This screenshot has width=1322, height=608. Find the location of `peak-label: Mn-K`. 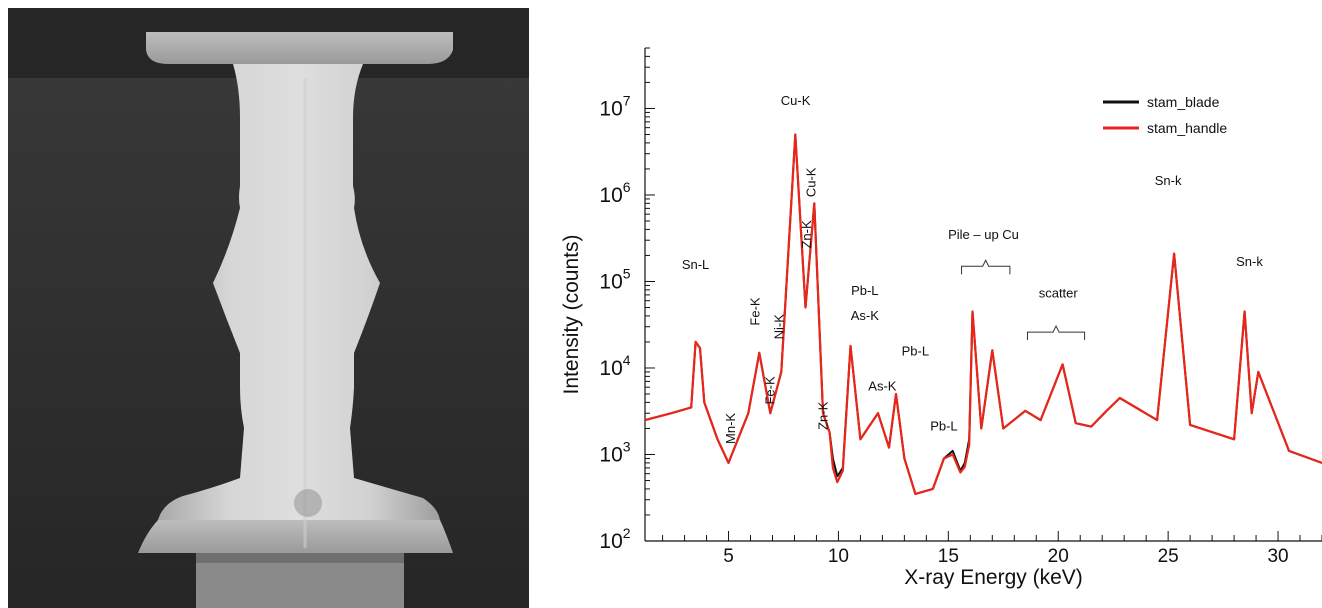

peak-label: Mn-K is located at coordinates (730, 428).